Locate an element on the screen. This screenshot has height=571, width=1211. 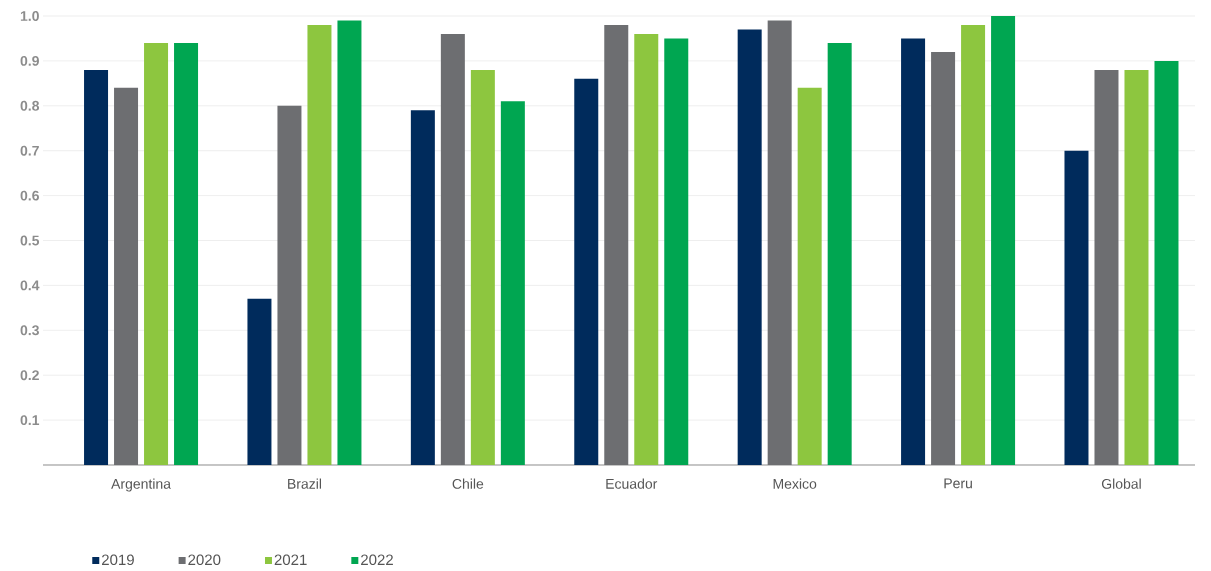
legend-label: 2021 is located at coordinates (290, 560).